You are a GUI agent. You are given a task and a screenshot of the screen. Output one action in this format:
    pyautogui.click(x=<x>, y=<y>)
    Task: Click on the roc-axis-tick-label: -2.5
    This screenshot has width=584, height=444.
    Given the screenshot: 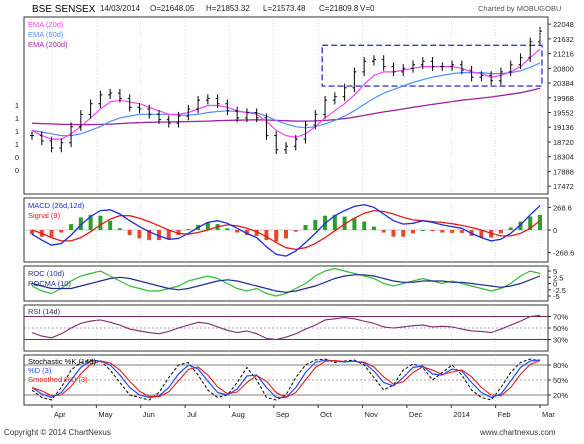 What is the action you would take?
    pyautogui.click(x=559, y=290)
    